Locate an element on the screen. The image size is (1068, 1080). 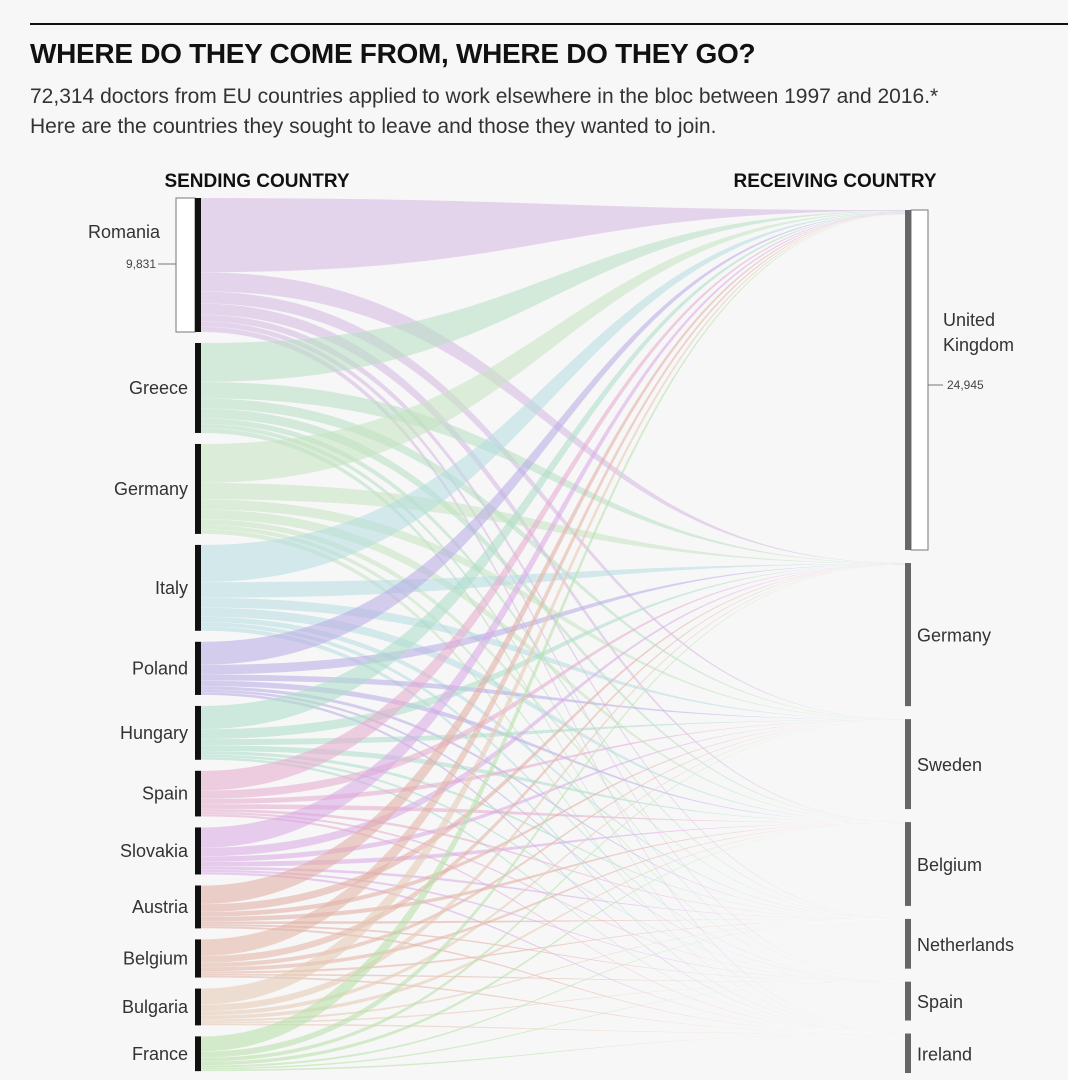
source-label-slovakia: Slovakia is located at coordinates (154, 851).